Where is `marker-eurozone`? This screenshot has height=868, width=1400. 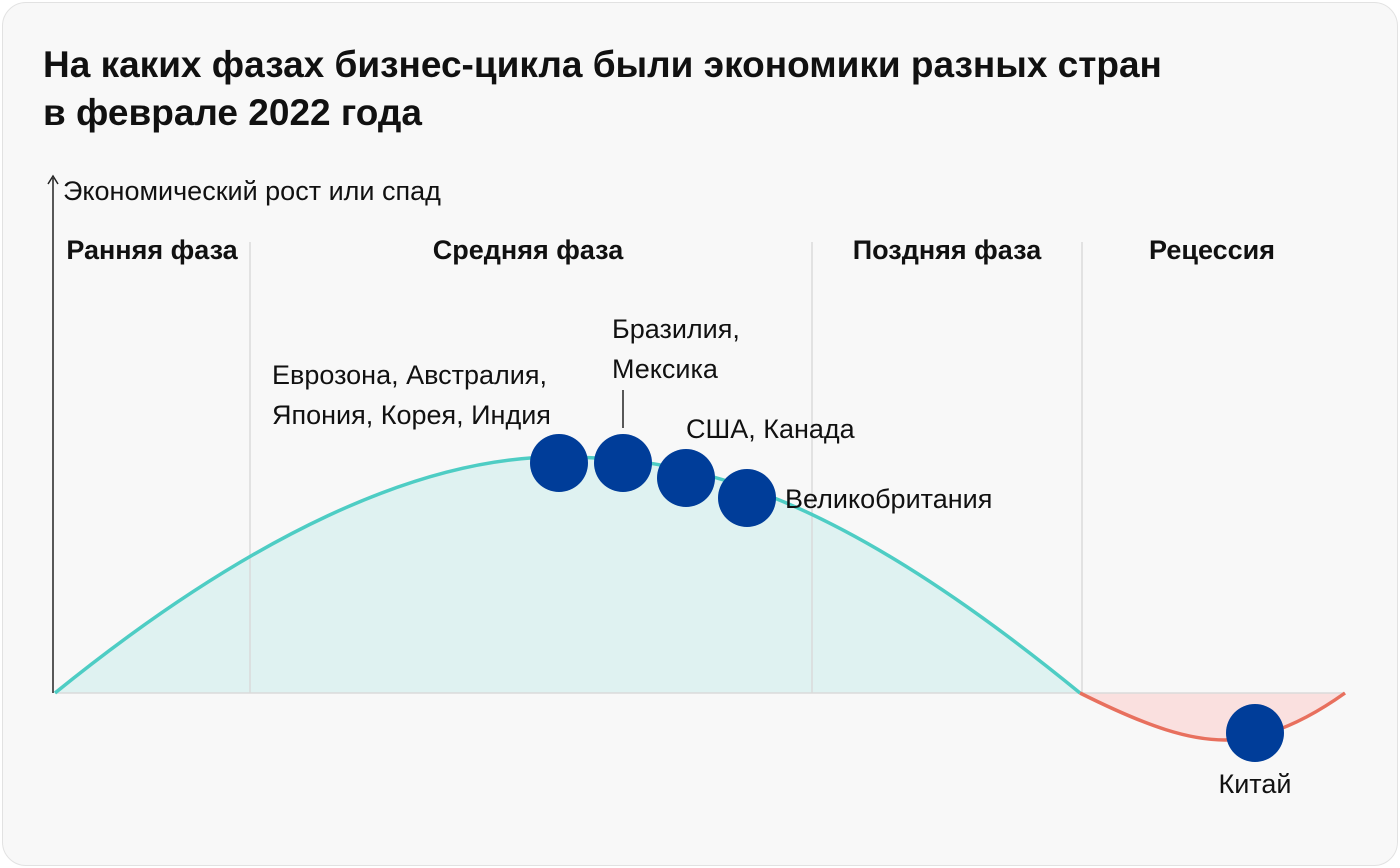 marker-eurozone is located at coordinates (559, 463).